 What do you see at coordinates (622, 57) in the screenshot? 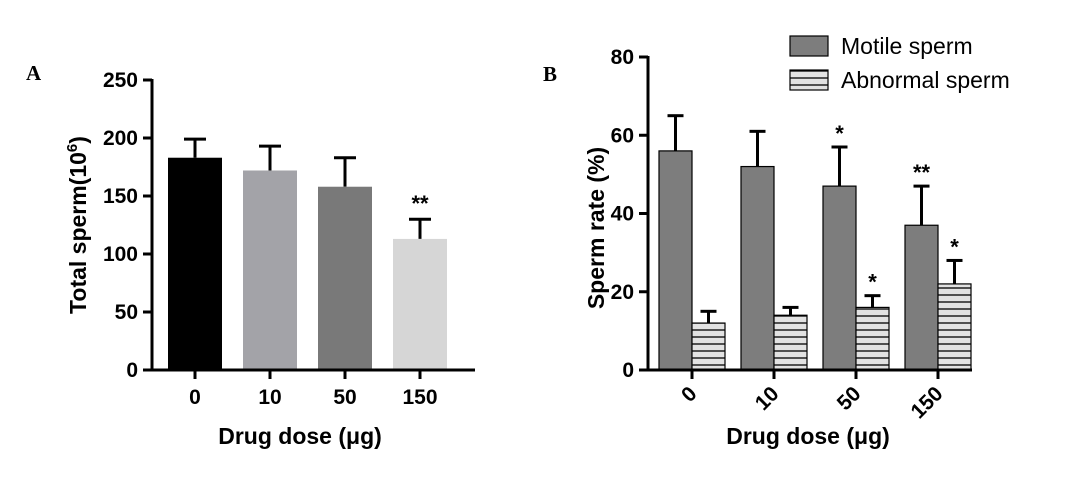
I see `panel-b-y-tick-label: 80` at bounding box center [622, 57].